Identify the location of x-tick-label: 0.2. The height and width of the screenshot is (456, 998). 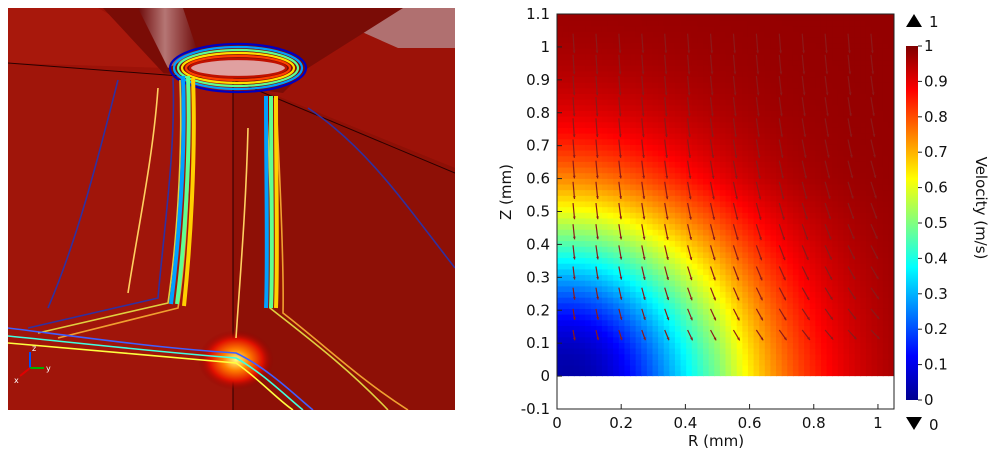
(621, 423).